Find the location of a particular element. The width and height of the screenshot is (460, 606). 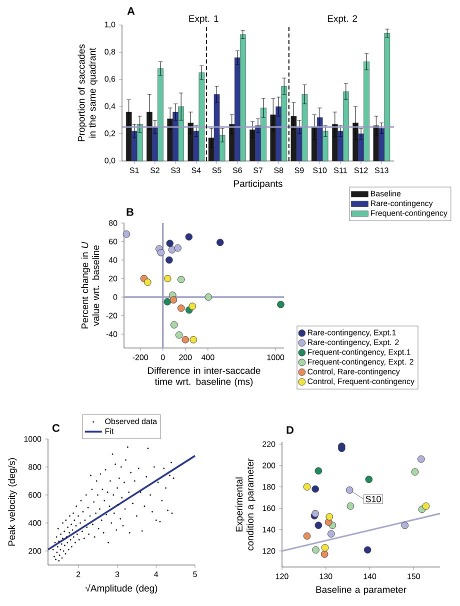

chart-title: A is located at coordinates (131, 11).